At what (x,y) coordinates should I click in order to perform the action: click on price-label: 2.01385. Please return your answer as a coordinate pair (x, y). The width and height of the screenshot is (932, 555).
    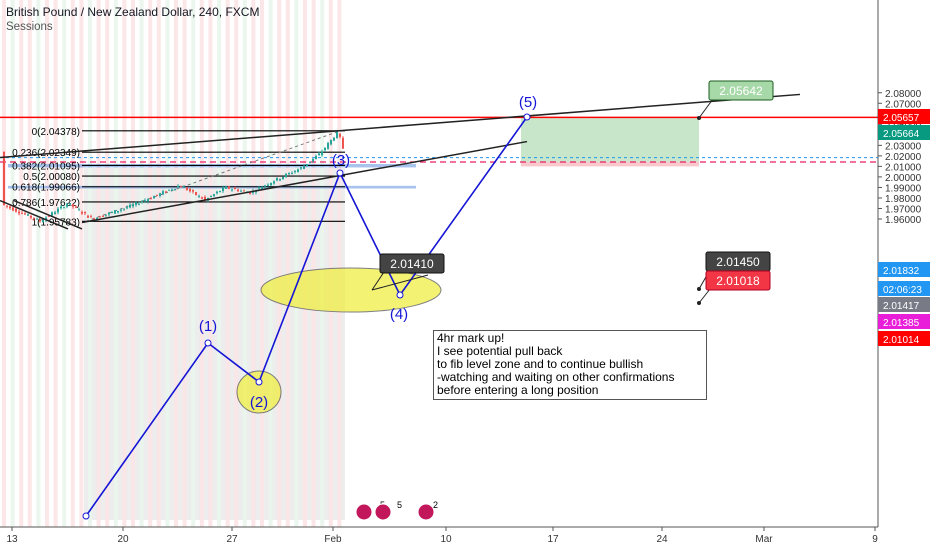
    Looking at the image, I should click on (904, 321).